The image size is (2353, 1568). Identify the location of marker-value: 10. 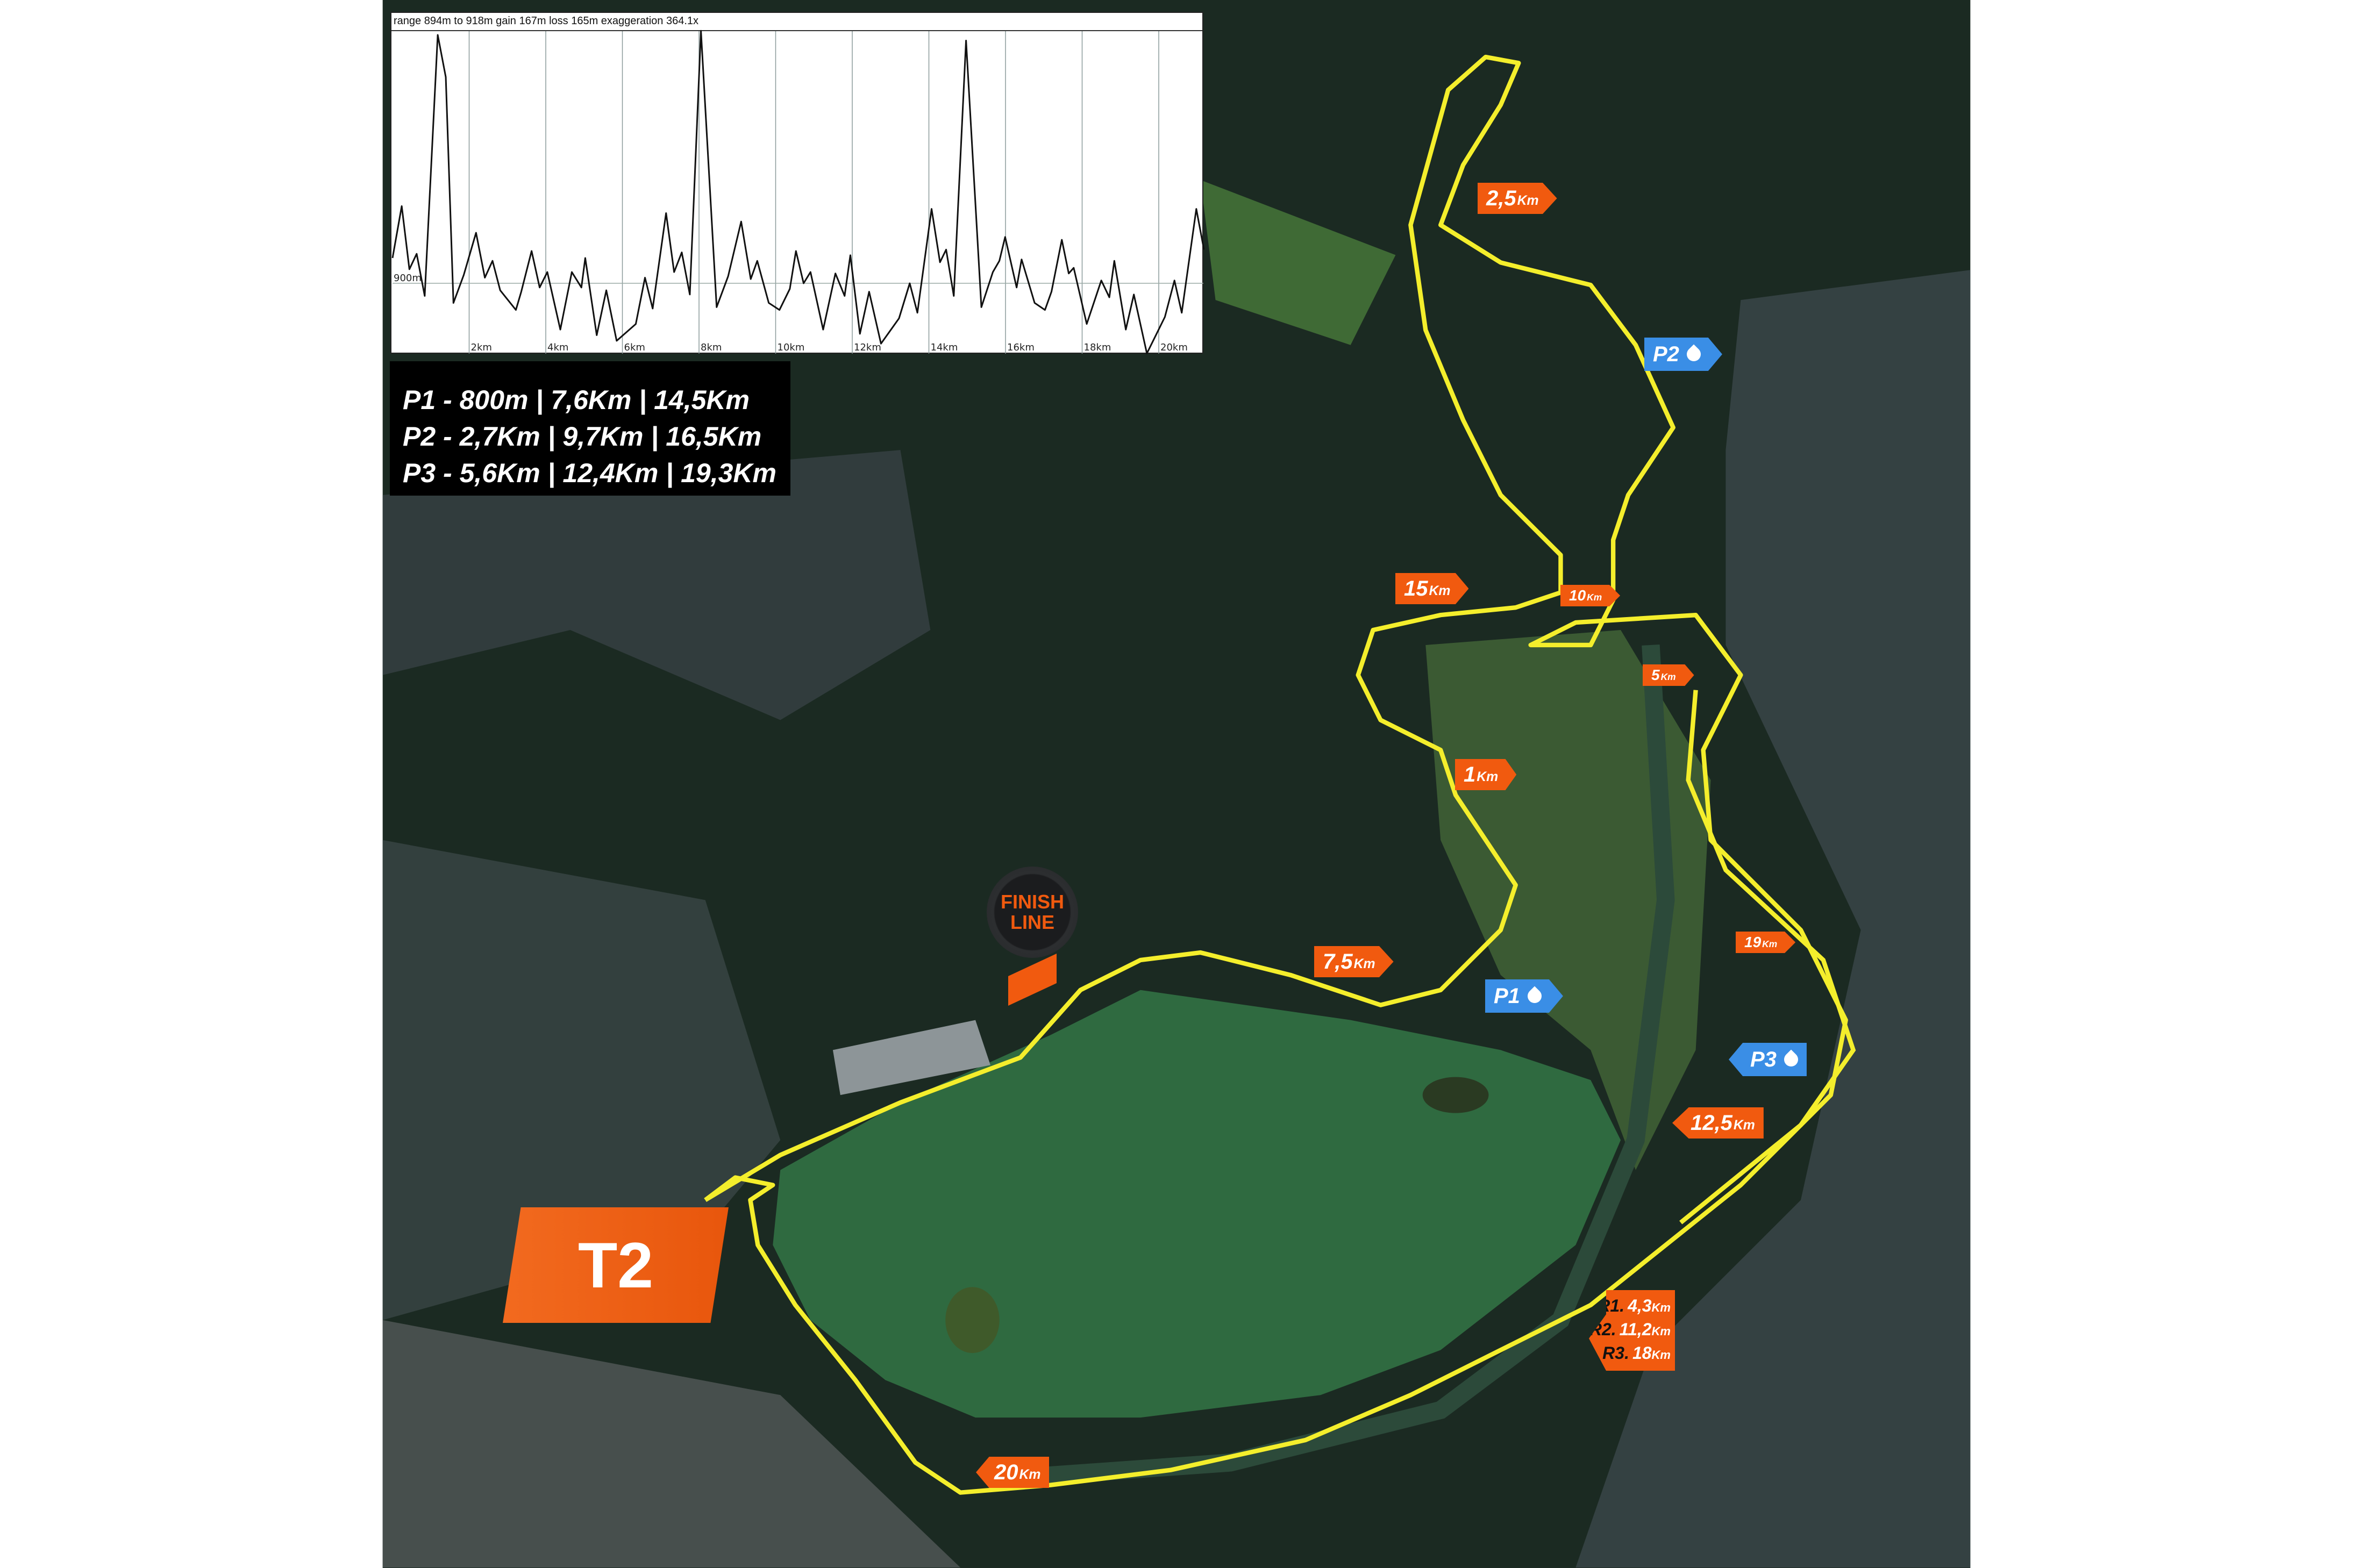
(1577, 595).